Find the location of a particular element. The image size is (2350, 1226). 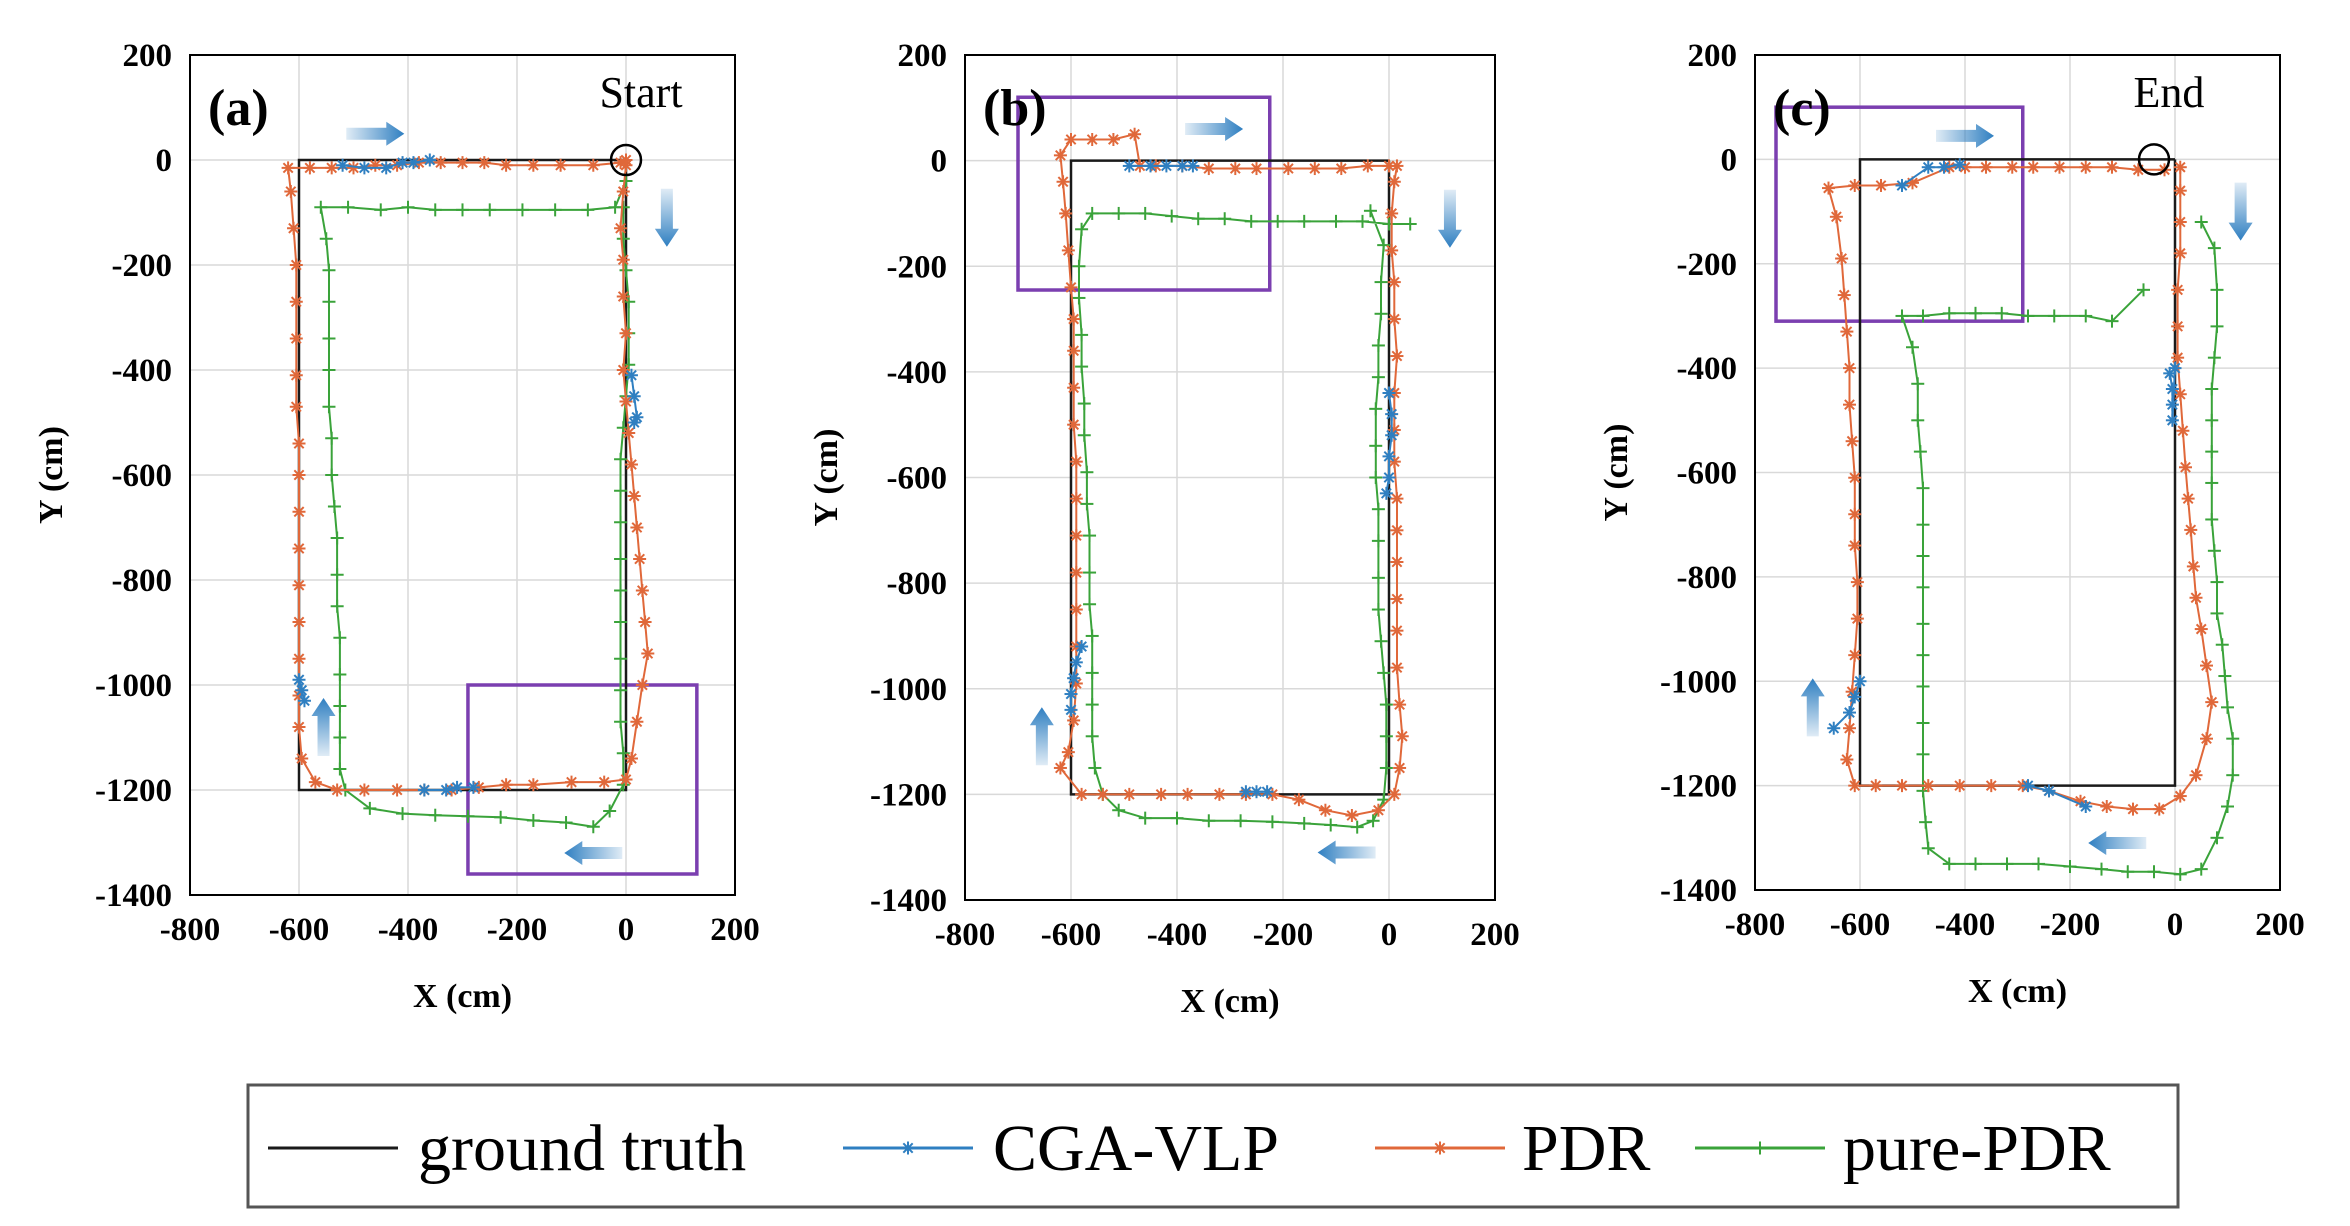

y-tick-label: -1200 is located at coordinates (1698, 787).